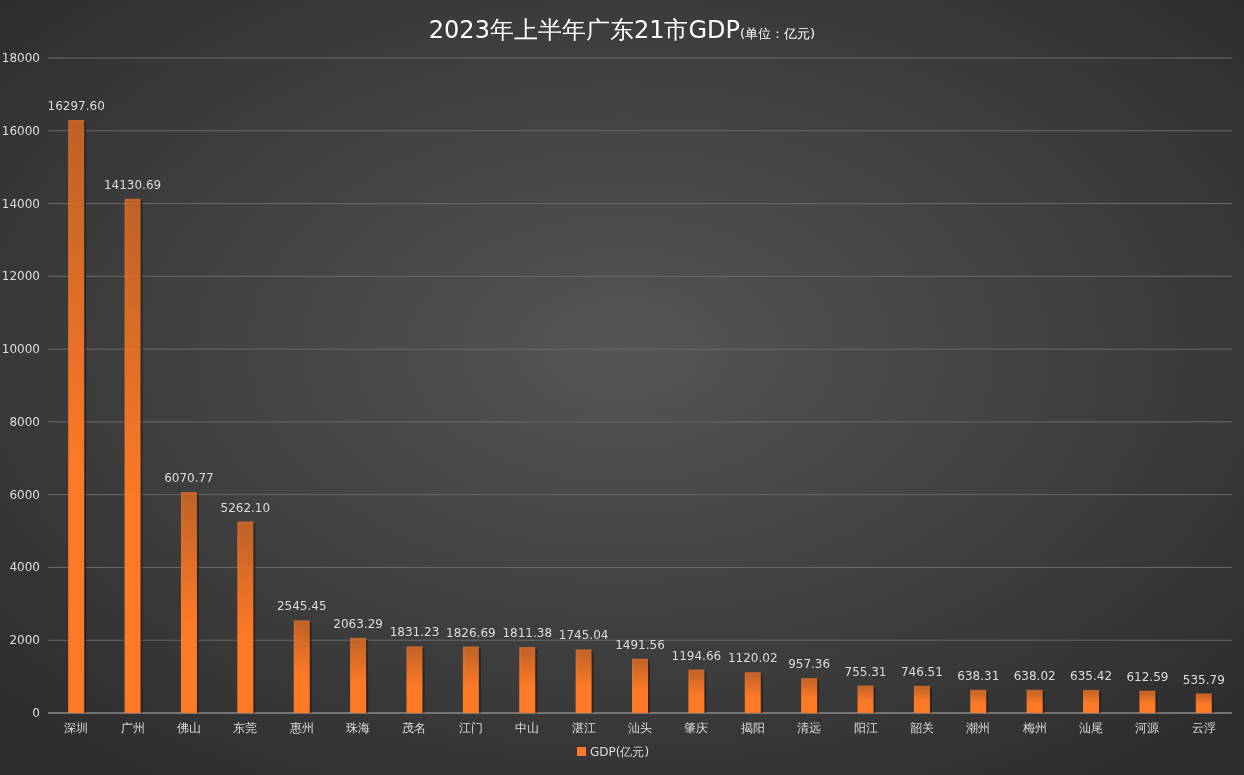 The image size is (1244, 775). What do you see at coordinates (188, 728) in the screenshot?
I see `x-tick-label: 佛山` at bounding box center [188, 728].